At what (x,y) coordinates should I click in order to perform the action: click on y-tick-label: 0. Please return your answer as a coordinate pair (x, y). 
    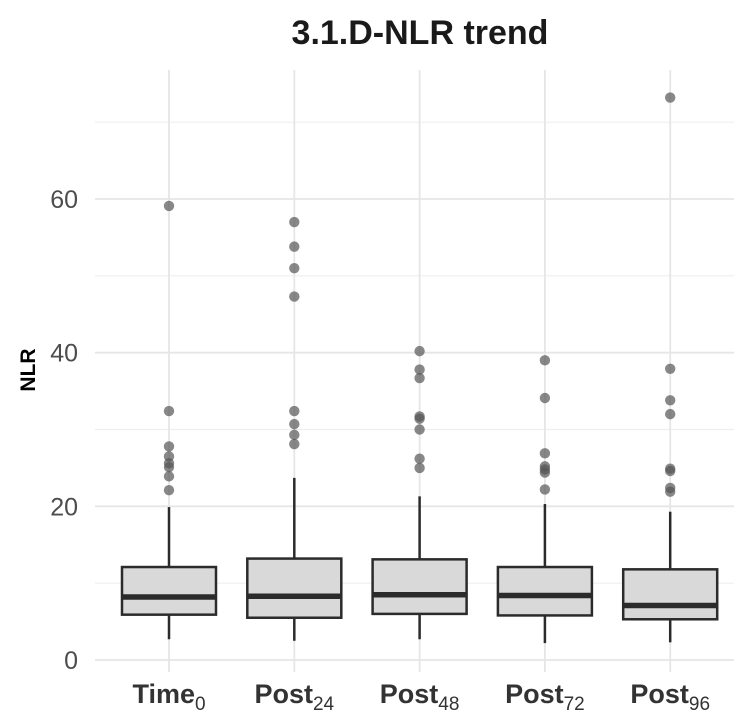
    Looking at the image, I should click on (71, 661).